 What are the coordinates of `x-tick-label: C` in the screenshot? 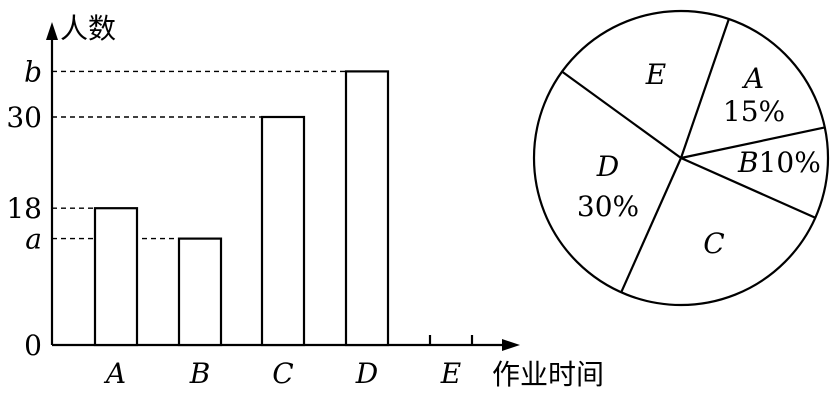 It's located at (282, 373).